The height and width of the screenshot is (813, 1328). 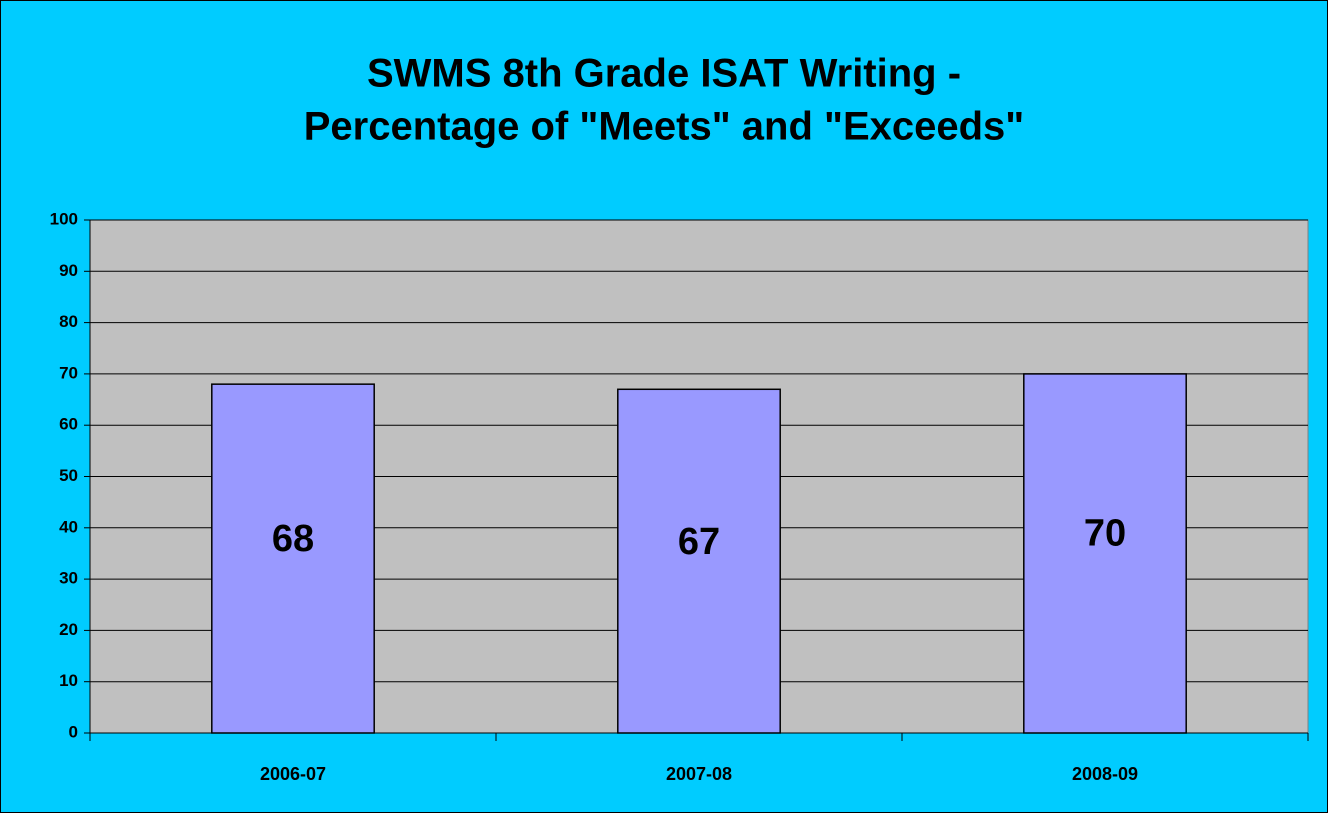 What do you see at coordinates (699, 542) in the screenshot?
I see `data-label: 67` at bounding box center [699, 542].